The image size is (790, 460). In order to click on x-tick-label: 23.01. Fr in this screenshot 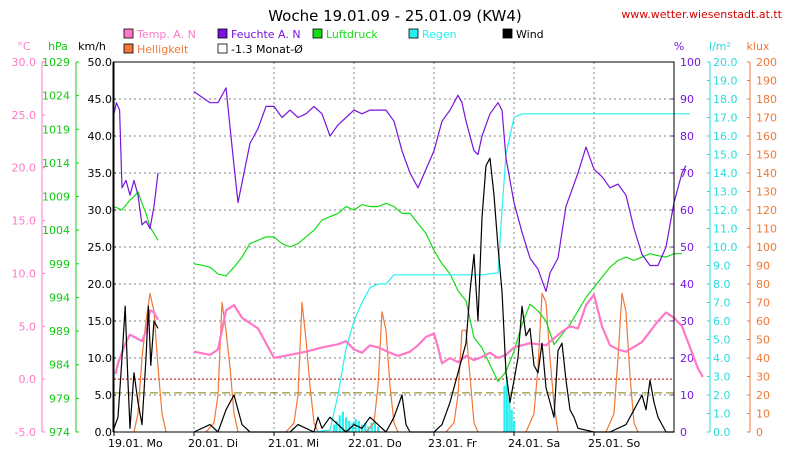, I will do `click(452, 443)`.